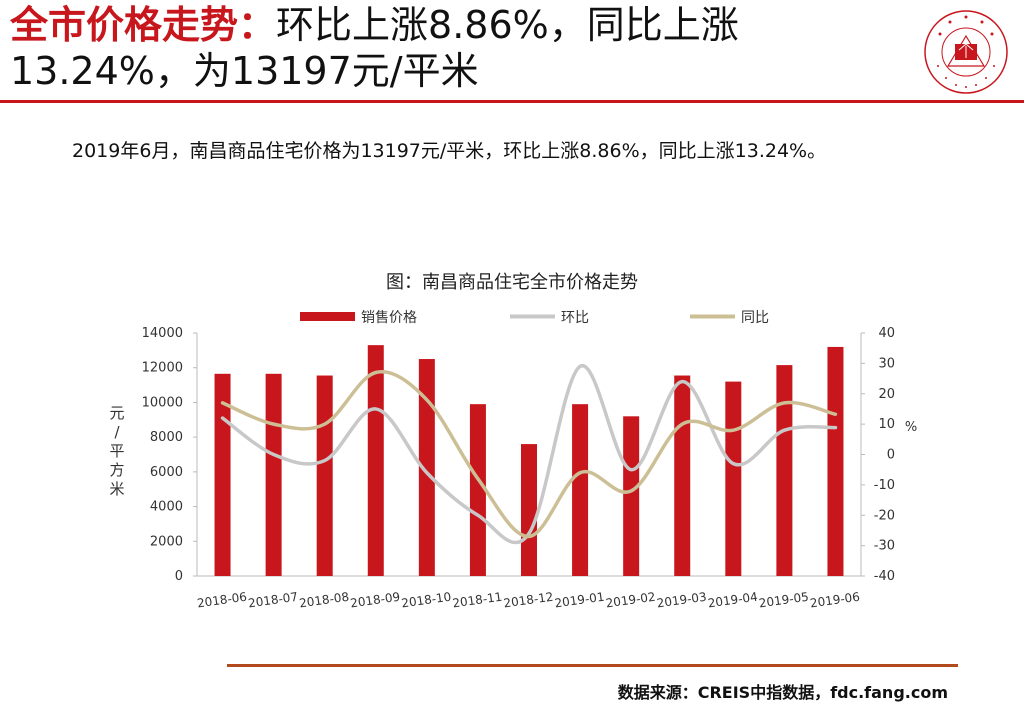 The width and height of the screenshot is (1024, 709). What do you see at coordinates (891, 455) in the screenshot?
I see `right-tick-label: 0` at bounding box center [891, 455].